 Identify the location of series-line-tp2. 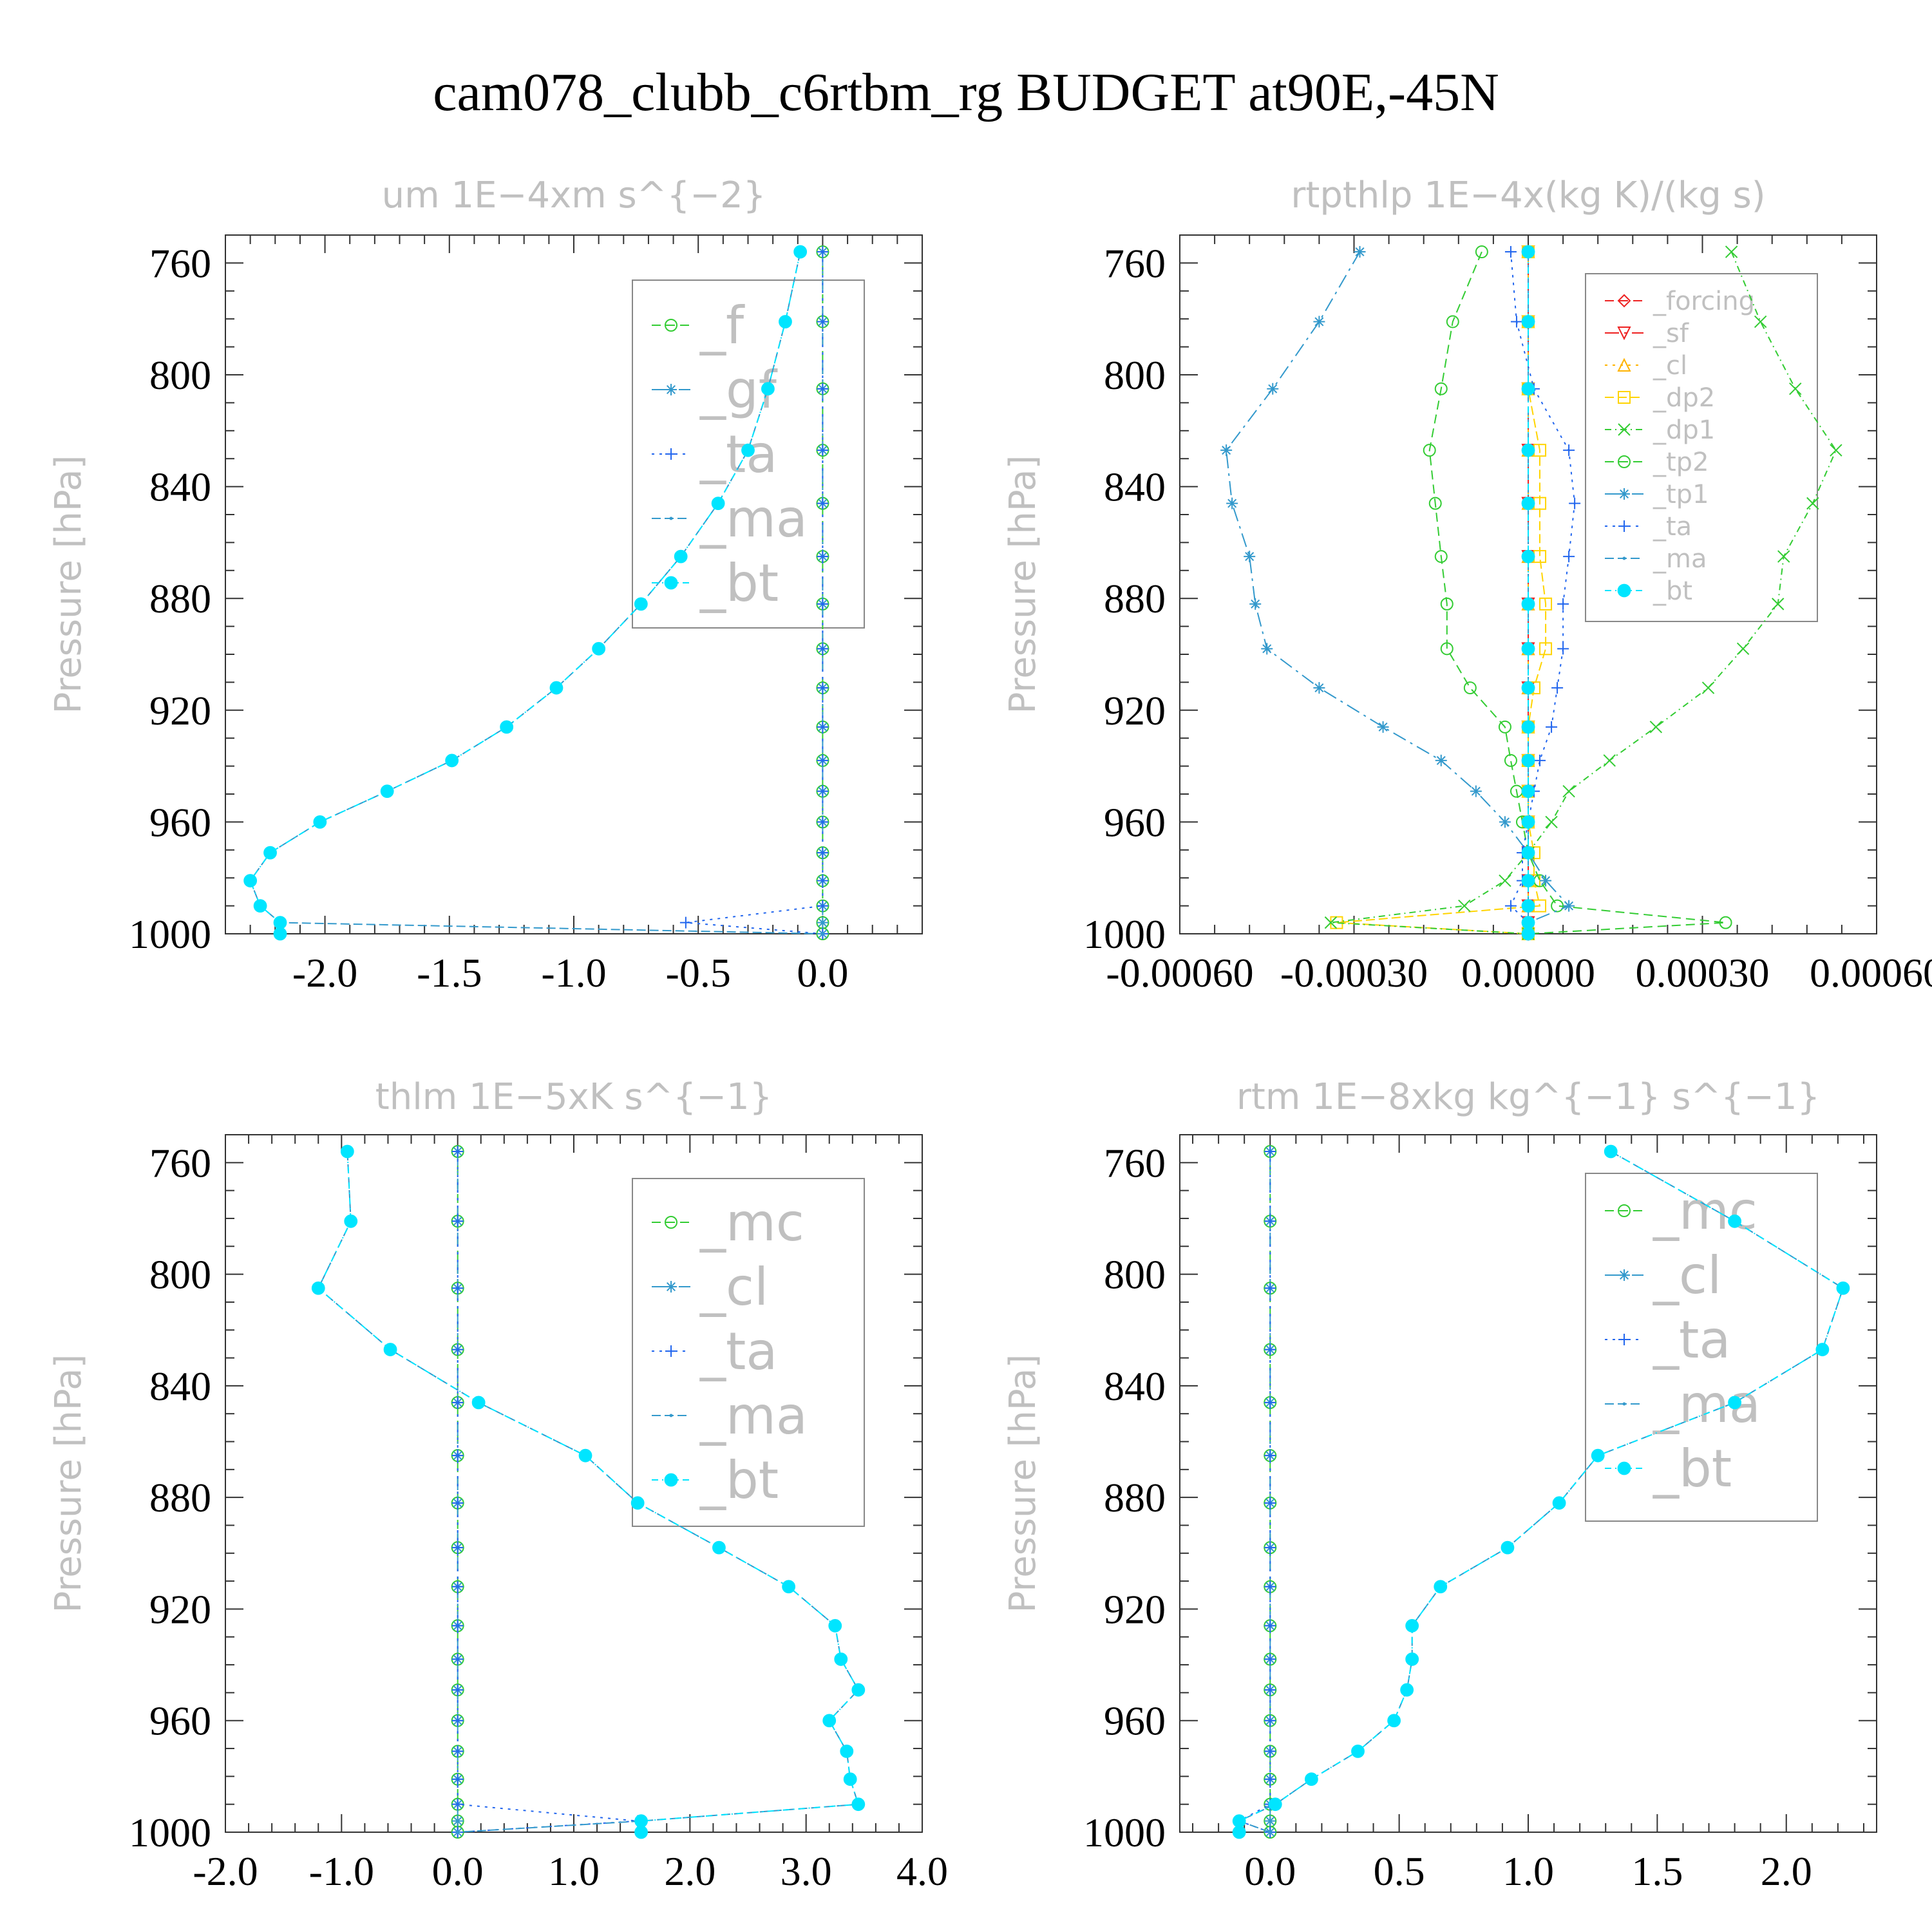
(1577, 592).